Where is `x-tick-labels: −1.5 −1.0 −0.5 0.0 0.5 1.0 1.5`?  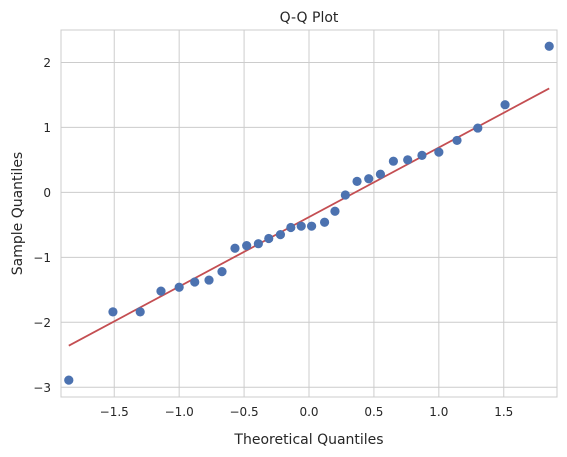 x-tick-labels: −1.5 −1.0 −0.5 0.0 0.5 1.0 1.5 is located at coordinates (307, 412).